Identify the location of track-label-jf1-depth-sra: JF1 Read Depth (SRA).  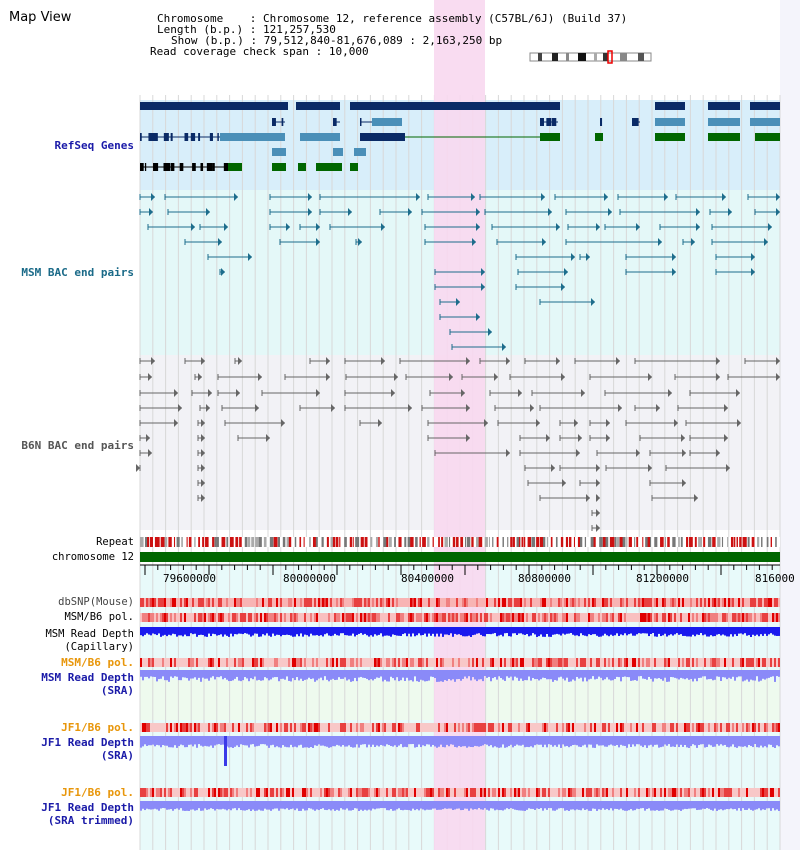
(68, 749).